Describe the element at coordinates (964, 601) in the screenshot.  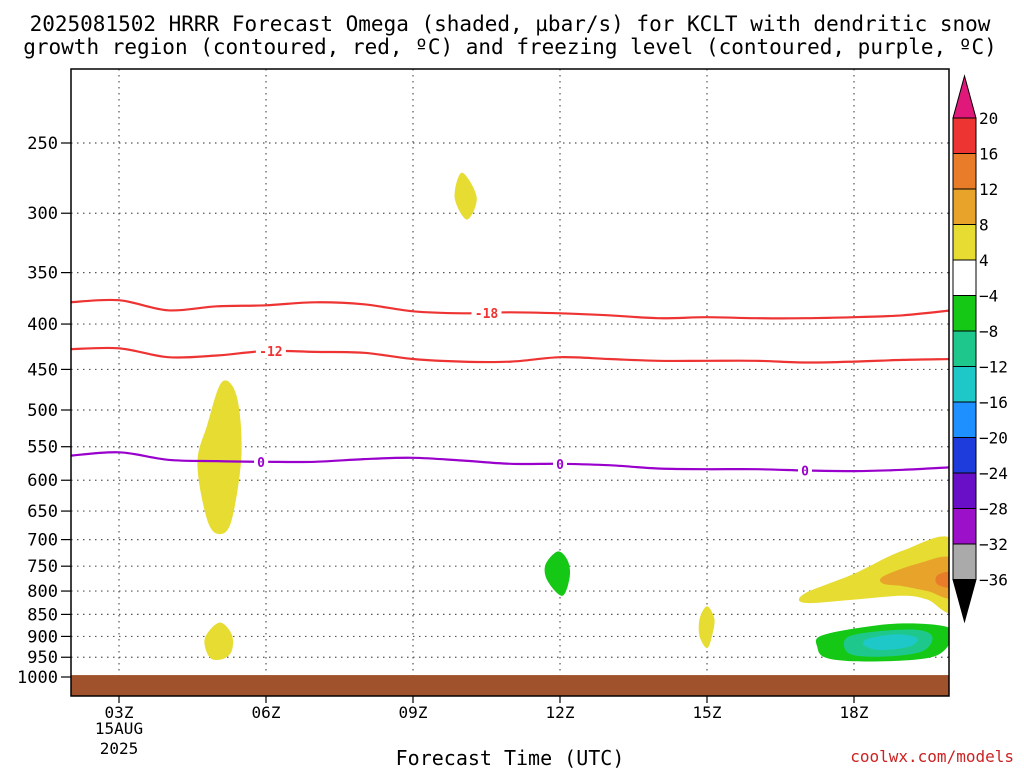
I see `colorbar-bottom-arrow` at that location.